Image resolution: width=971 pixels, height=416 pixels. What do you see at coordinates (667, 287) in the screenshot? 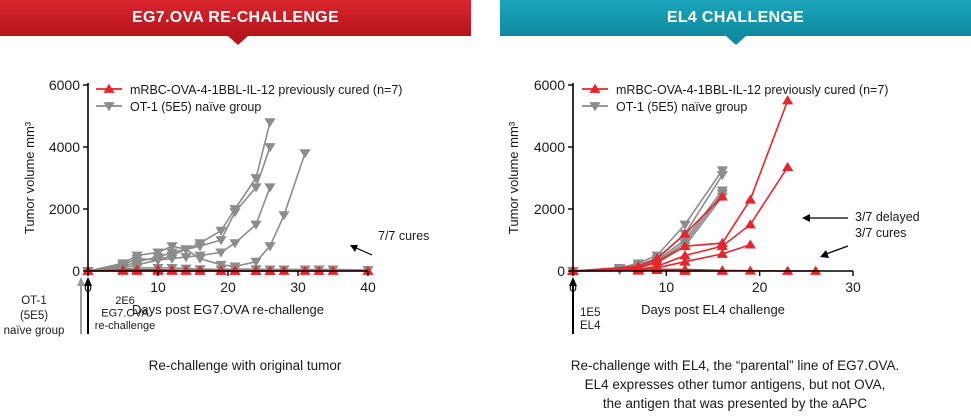
I see `chart2-xtick-label-10: 10` at bounding box center [667, 287].